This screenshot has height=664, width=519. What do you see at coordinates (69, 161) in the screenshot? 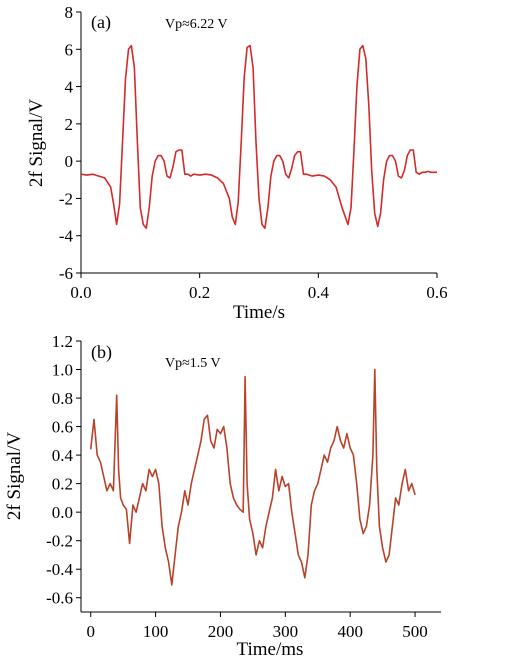
I see `panel-a-y-tick-label: 0` at bounding box center [69, 161].